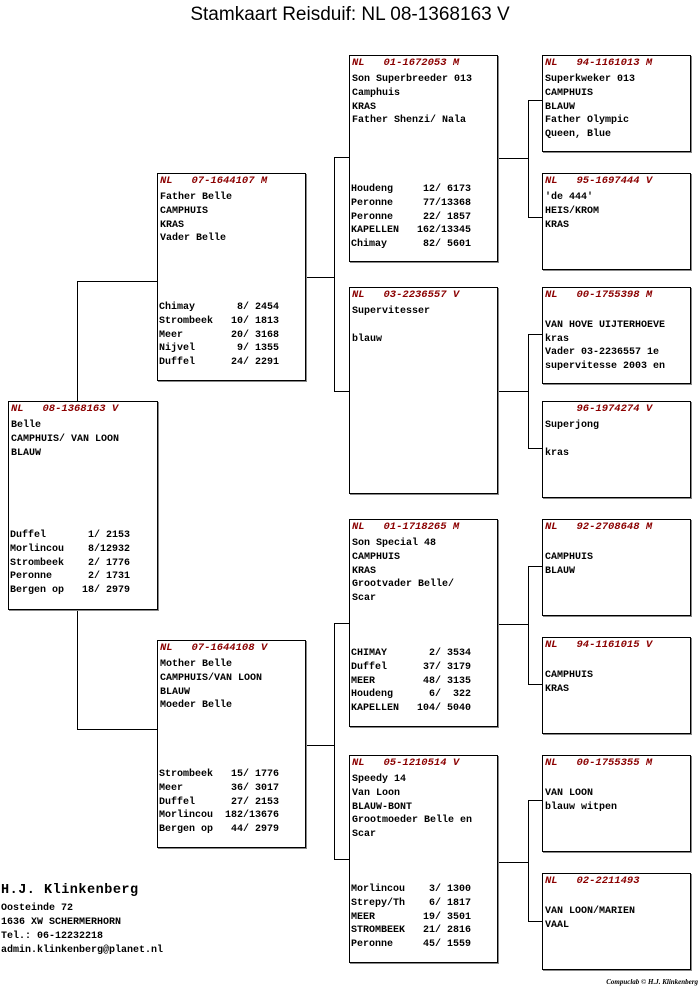 The image size is (700, 1005). I want to click on info-line: Father Shenzi/ Nala, so click(409, 121).